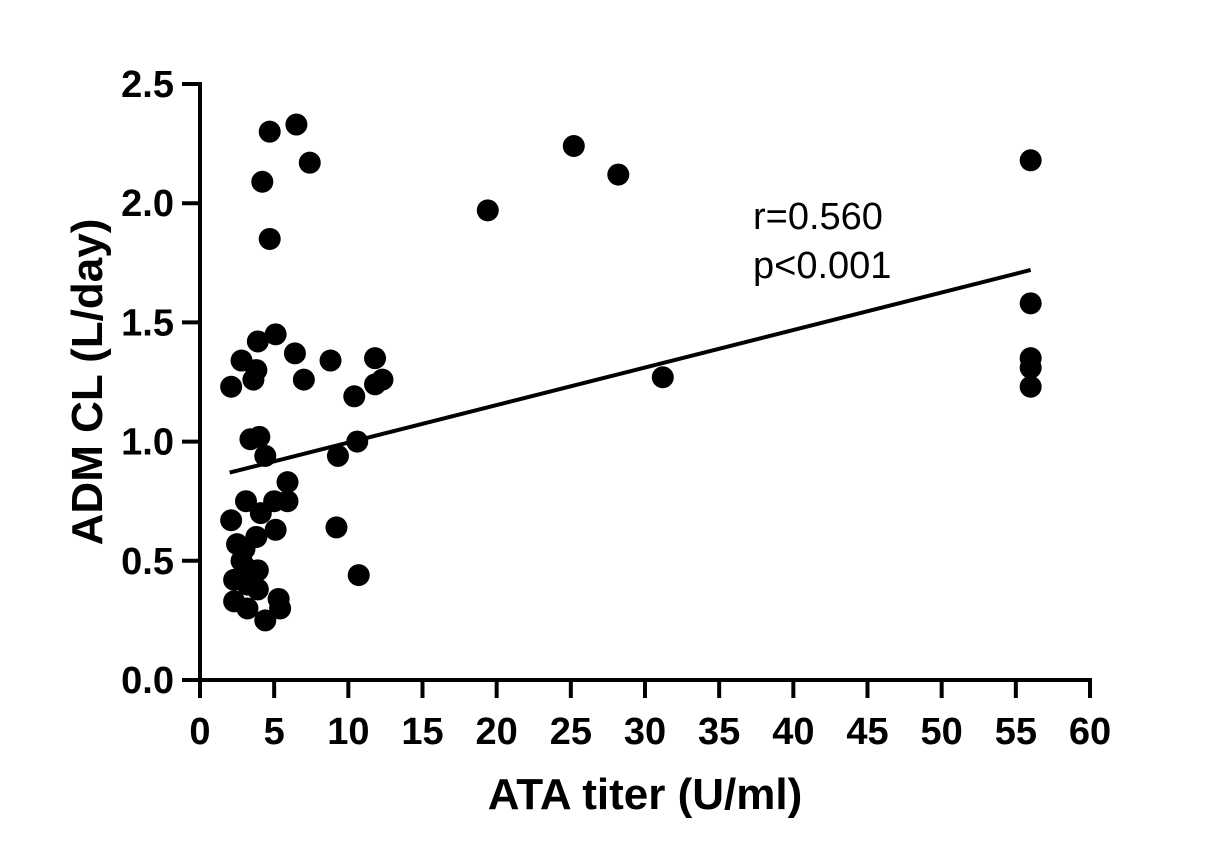 The width and height of the screenshot is (1229, 863). What do you see at coordinates (497, 732) in the screenshot?
I see `x-tick-label: 20` at bounding box center [497, 732].